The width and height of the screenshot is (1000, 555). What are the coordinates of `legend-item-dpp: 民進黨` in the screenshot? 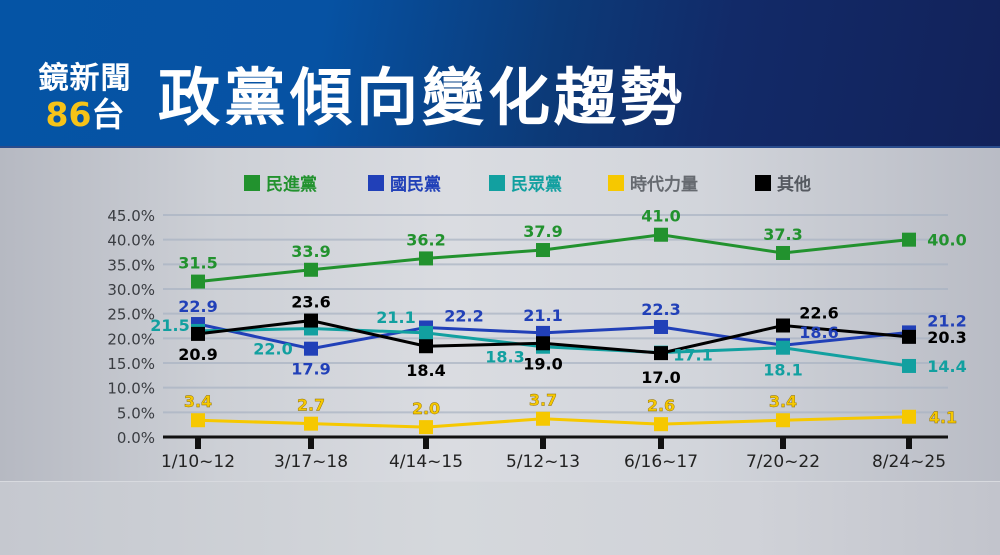 It's located at (280, 182).